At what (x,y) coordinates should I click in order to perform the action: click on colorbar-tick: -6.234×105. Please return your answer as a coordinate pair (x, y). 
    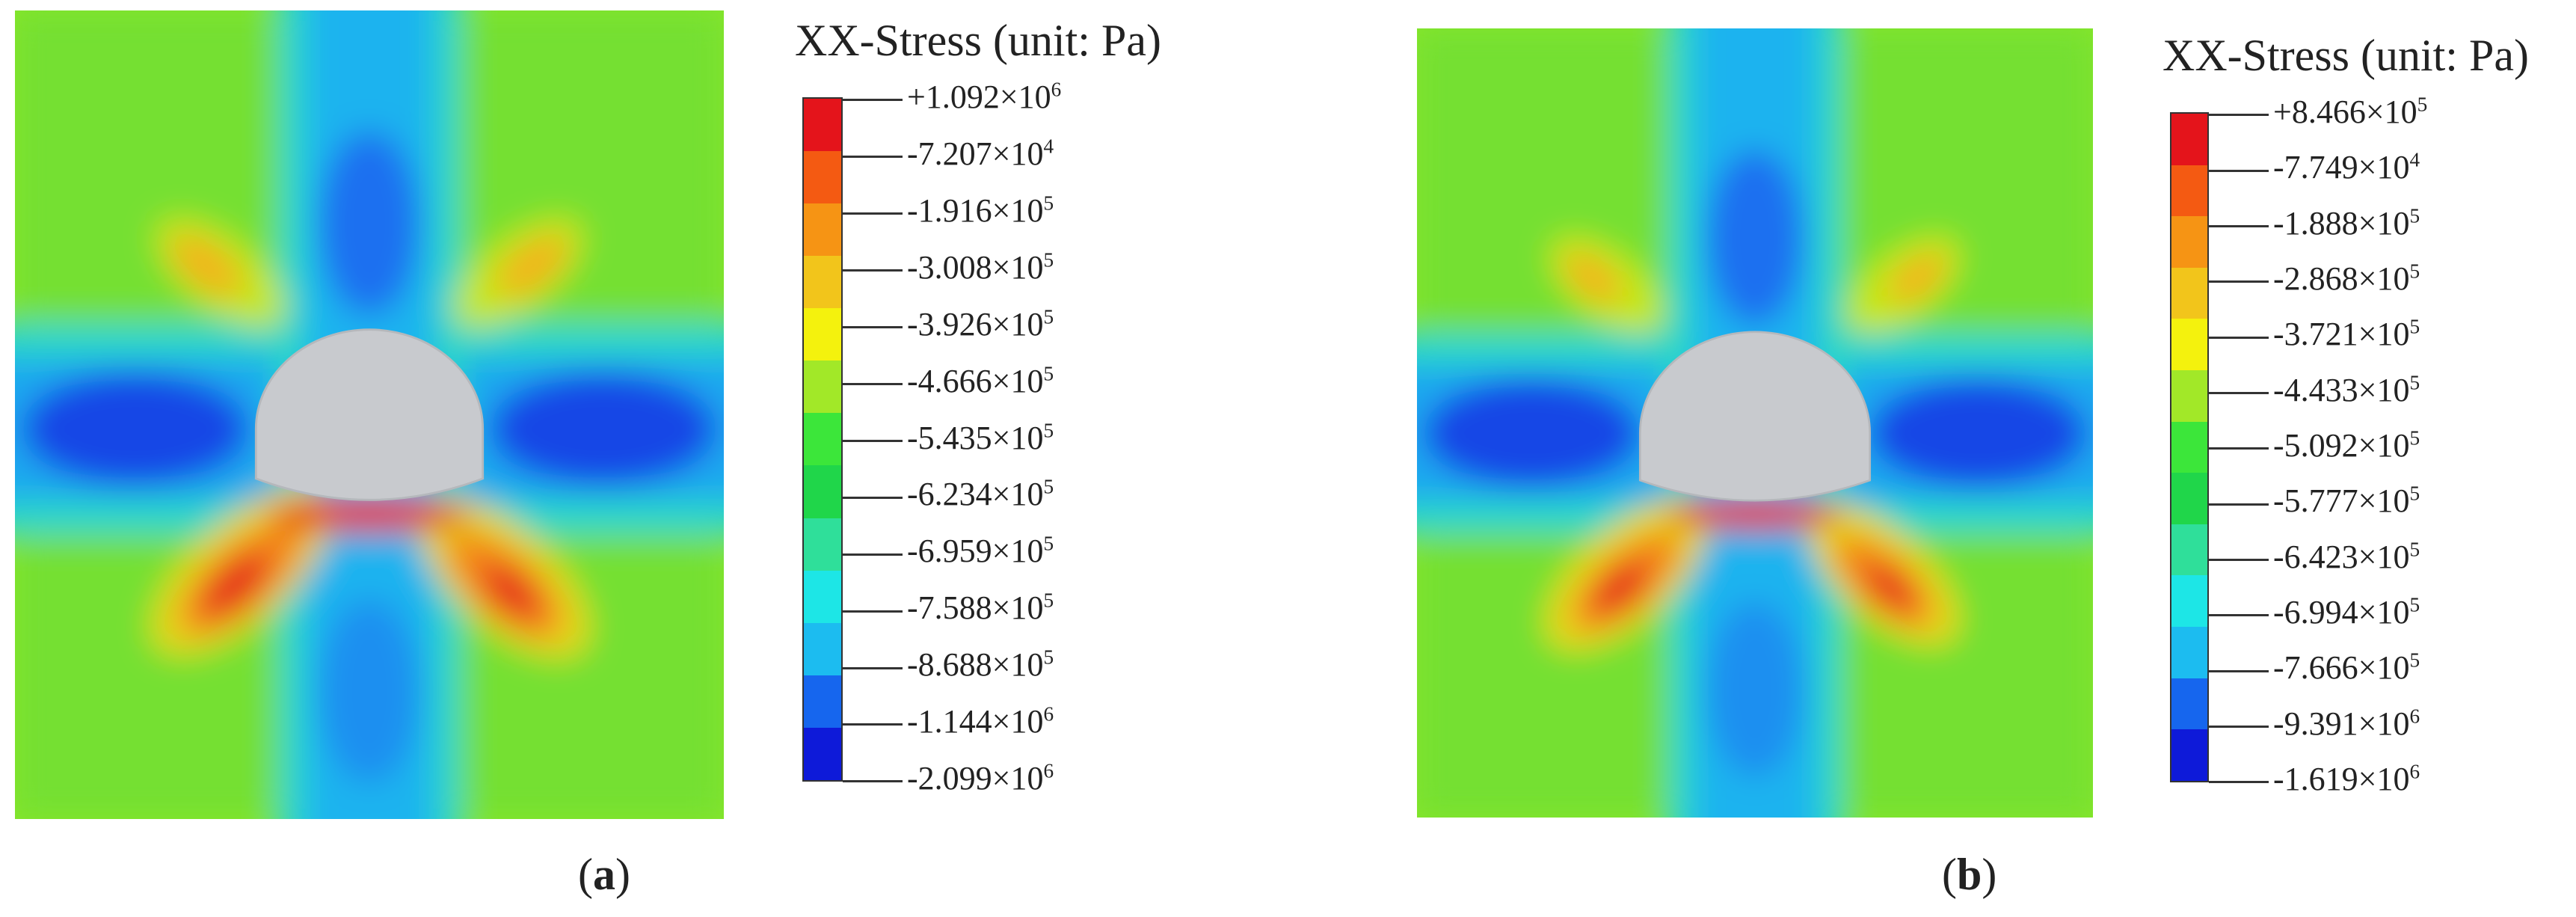
    Looking at the image, I should click on (948, 494).